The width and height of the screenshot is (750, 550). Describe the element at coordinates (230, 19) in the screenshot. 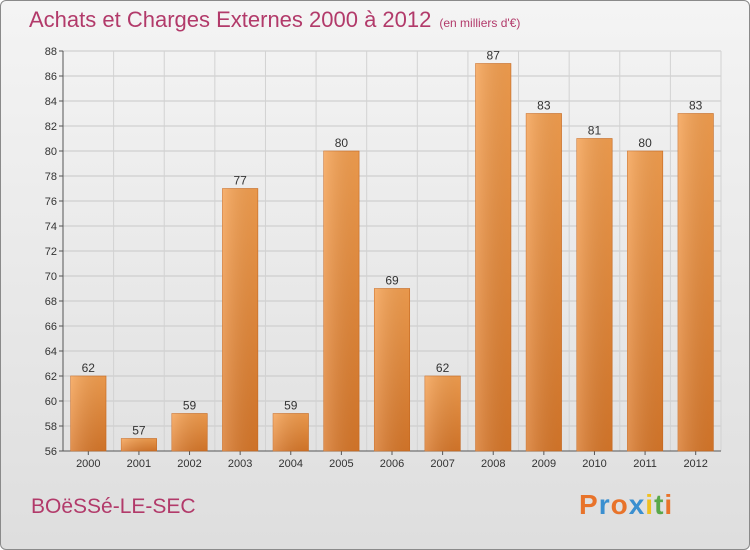

I see `chart-title-text: Achats et Charges Externes 2000 à 2012` at that location.